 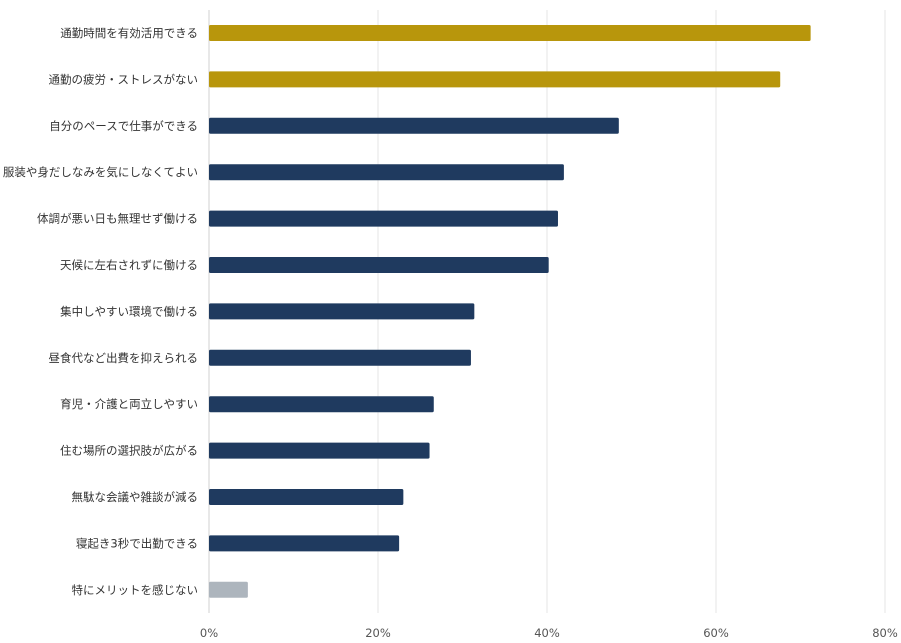 What do you see at coordinates (885, 633) in the screenshot?
I see `x-tick-label: 80%` at bounding box center [885, 633].